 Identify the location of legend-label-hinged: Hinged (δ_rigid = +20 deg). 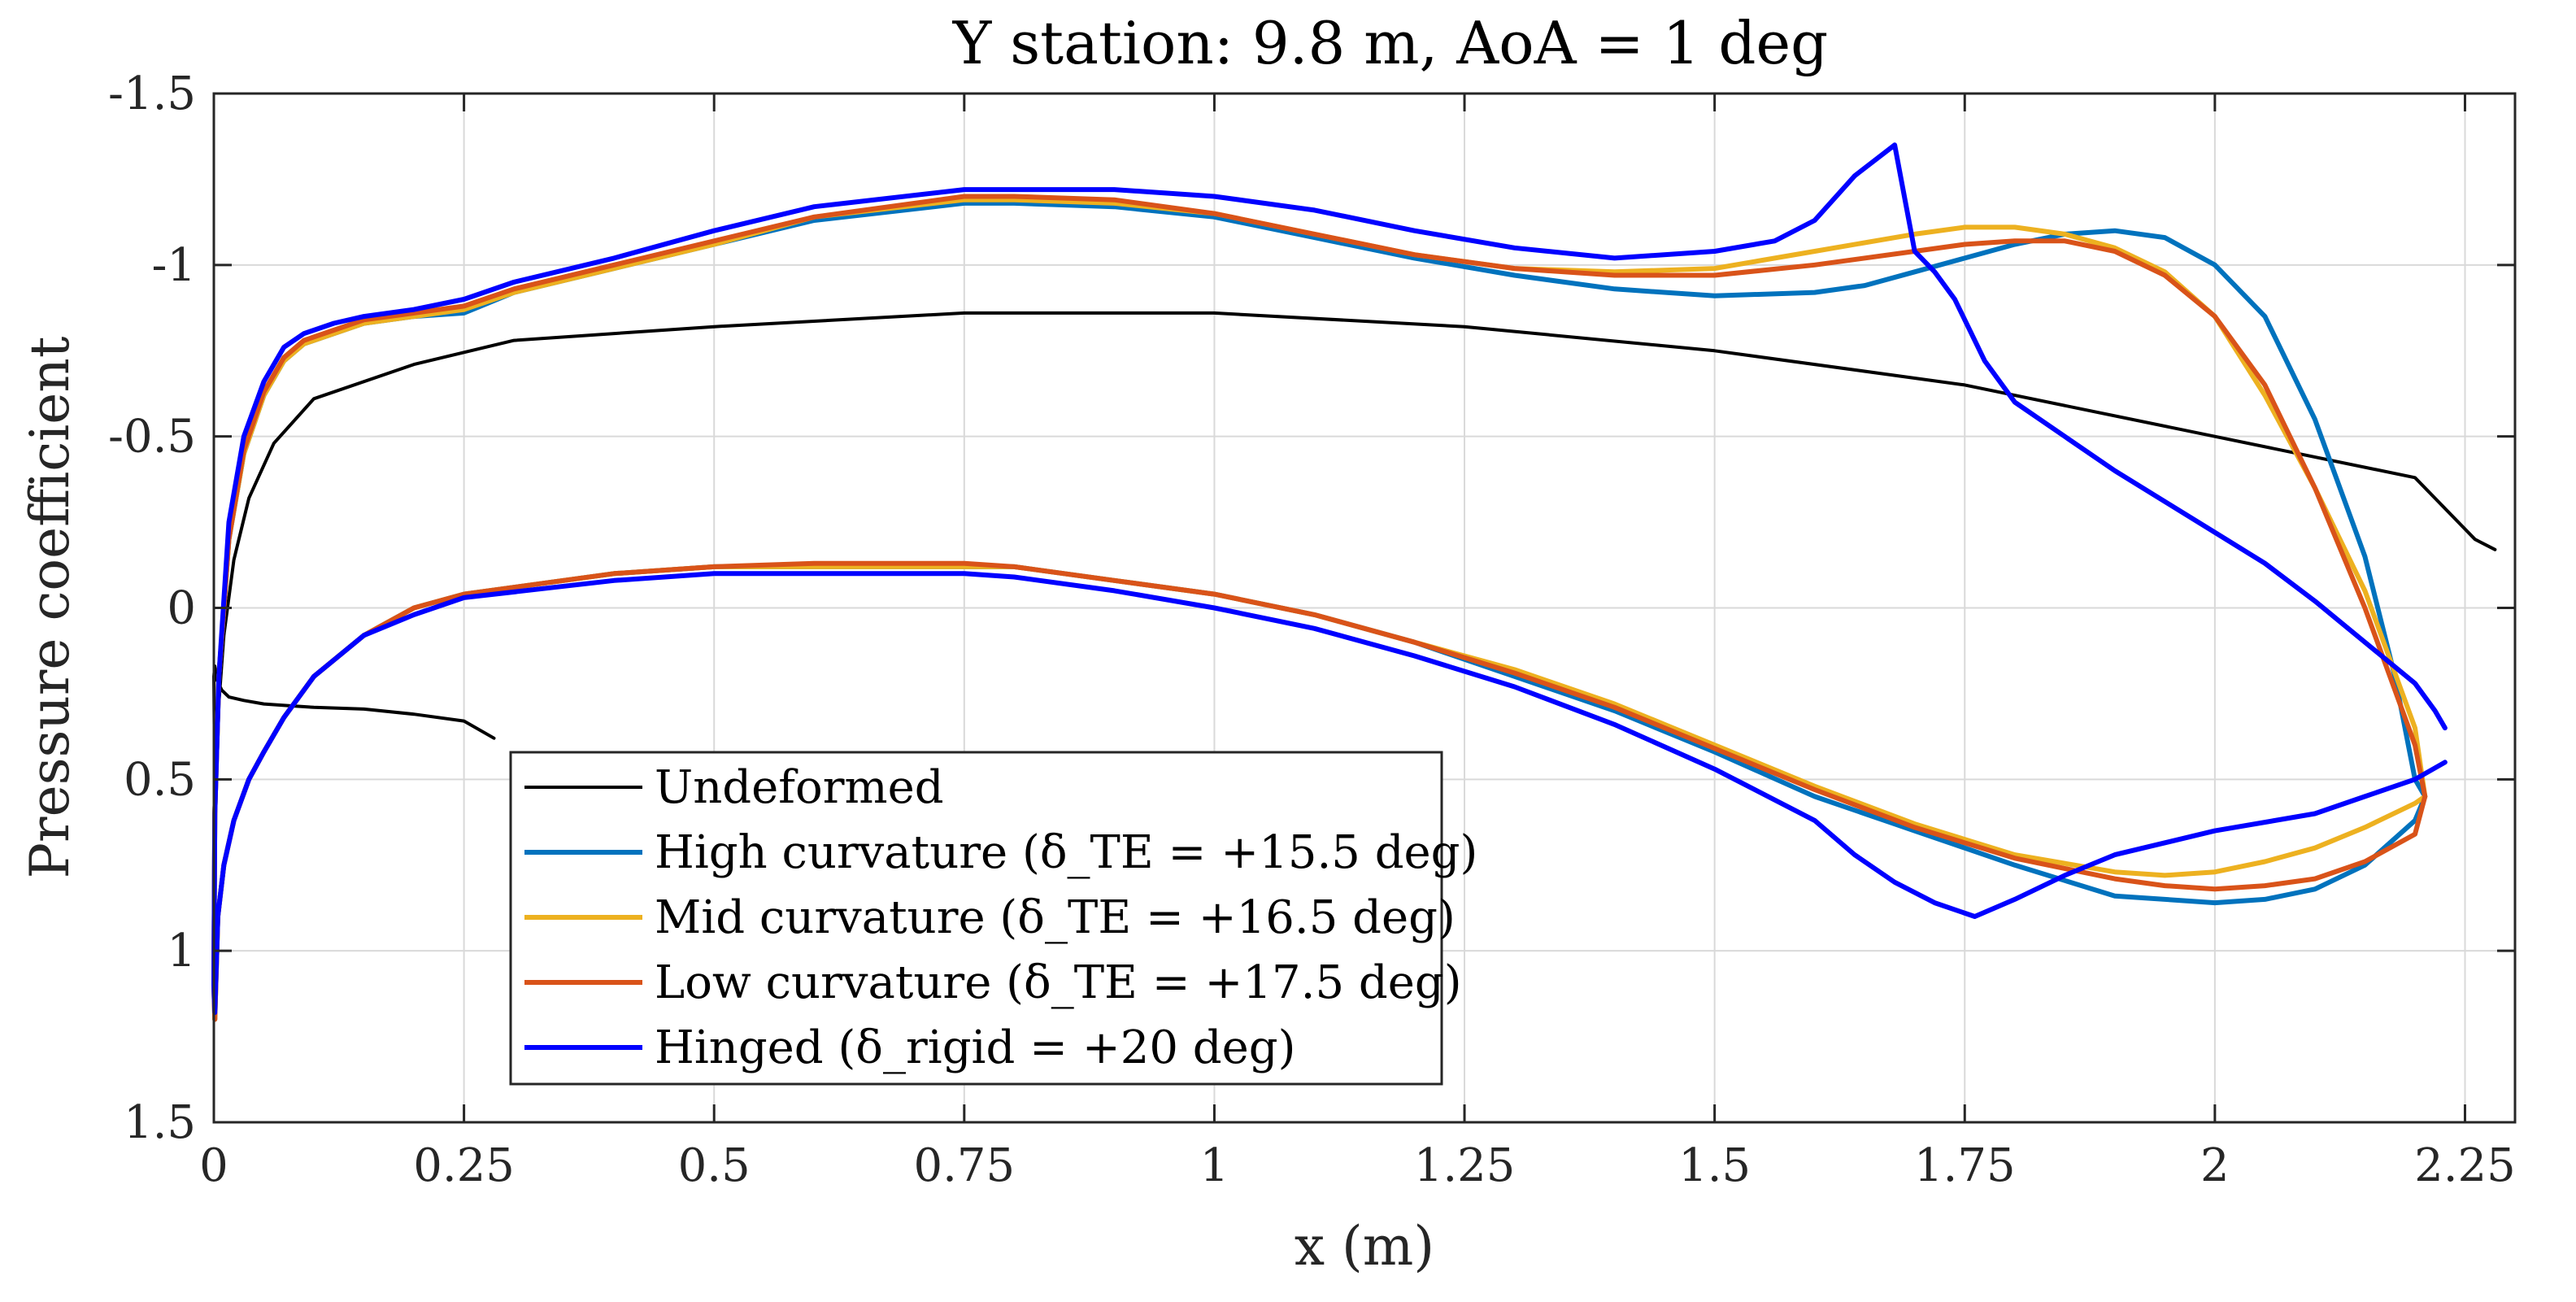
(975, 1047).